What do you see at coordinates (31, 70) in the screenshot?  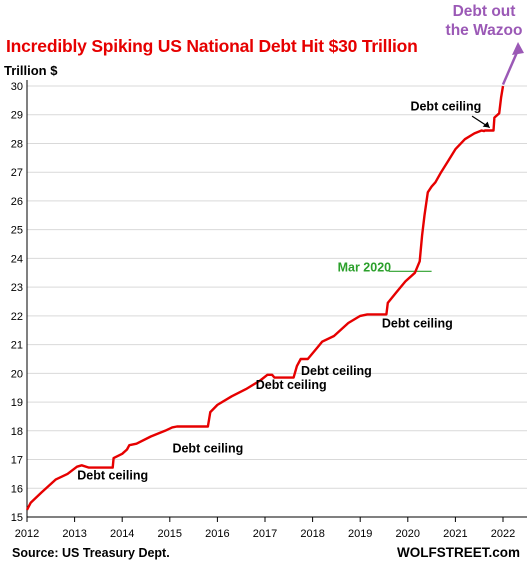 I see `y-axis-label: Trillion $` at bounding box center [31, 70].